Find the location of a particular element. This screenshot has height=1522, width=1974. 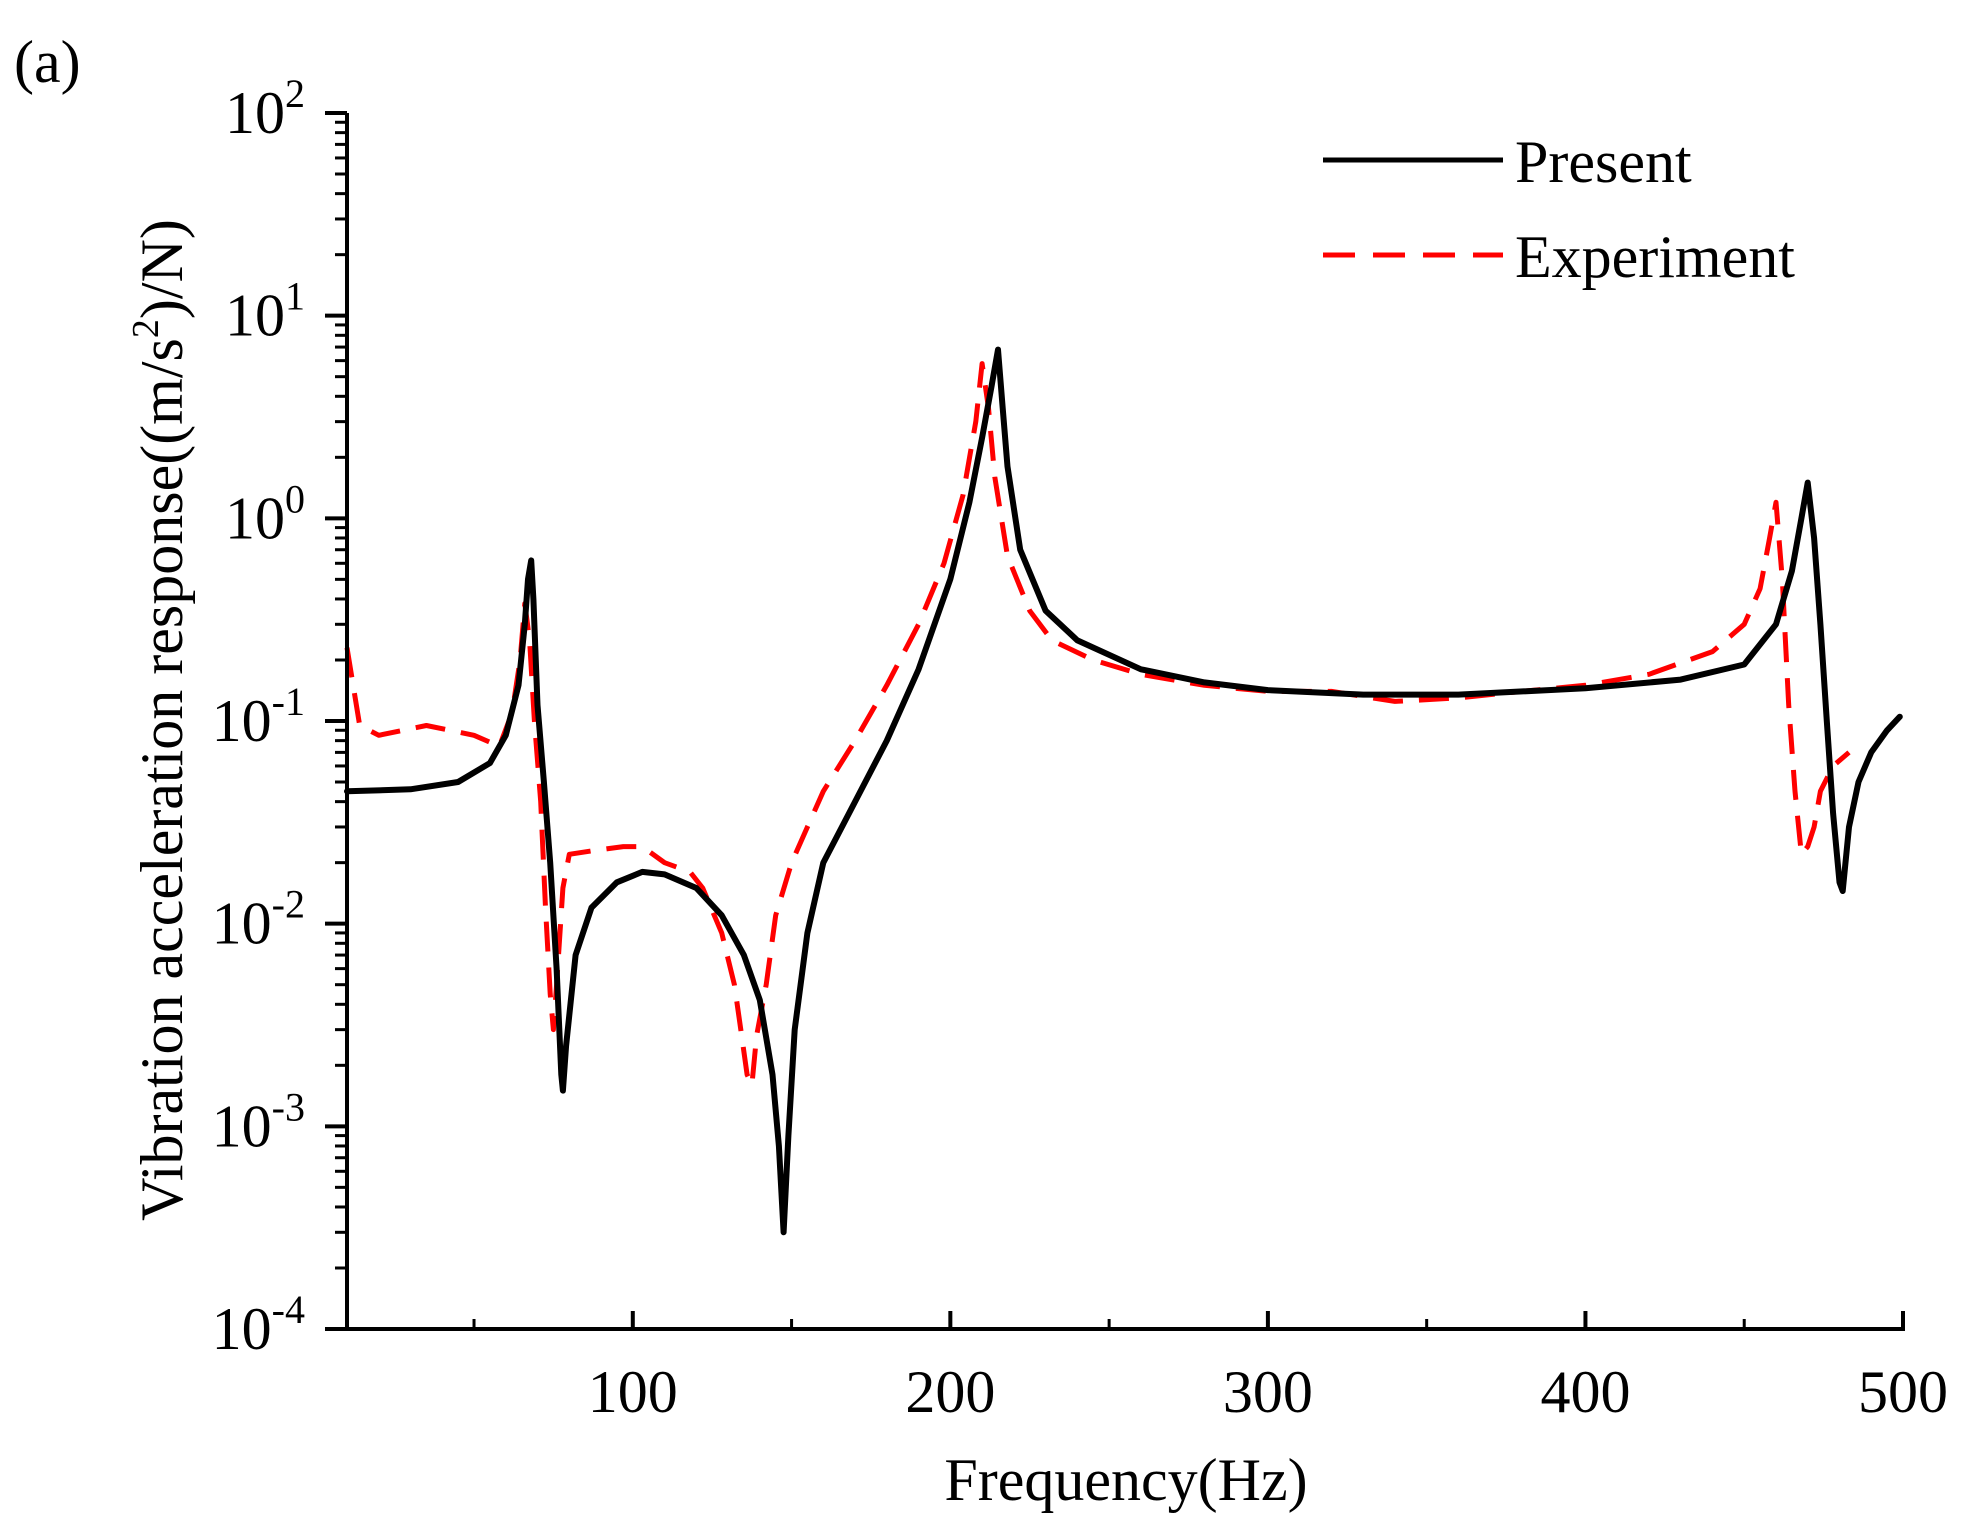

x-axis-label: Frequency(Hz) is located at coordinates (1125, 1480).